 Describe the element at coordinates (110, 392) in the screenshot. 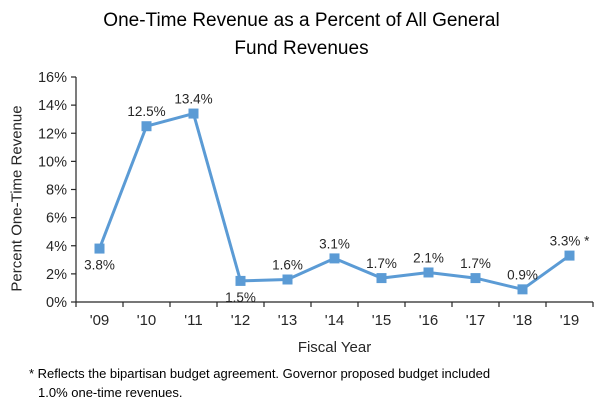

I see `footnote-line2: 1.0% one-time revenues.` at that location.